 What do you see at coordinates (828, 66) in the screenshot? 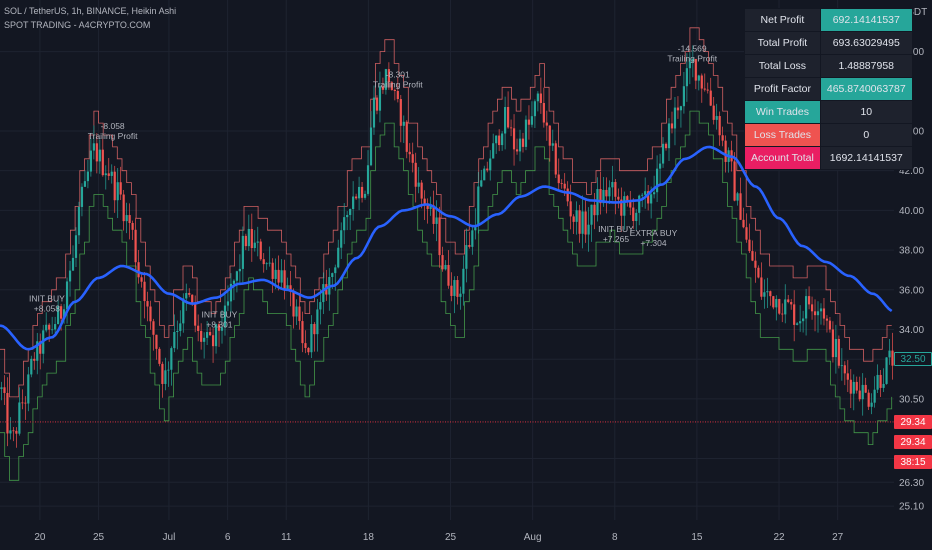
I see `stats-row: Total Loss 1.48887958` at bounding box center [828, 66].